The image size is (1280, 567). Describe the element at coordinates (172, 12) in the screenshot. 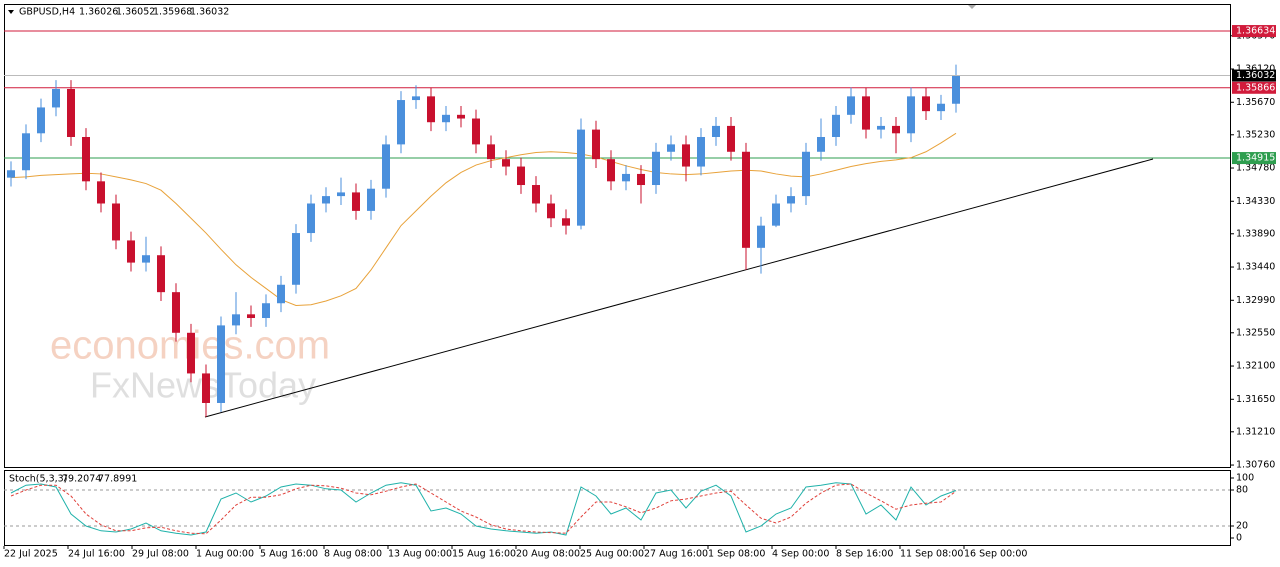

I see `low-price: 1.35968` at that location.